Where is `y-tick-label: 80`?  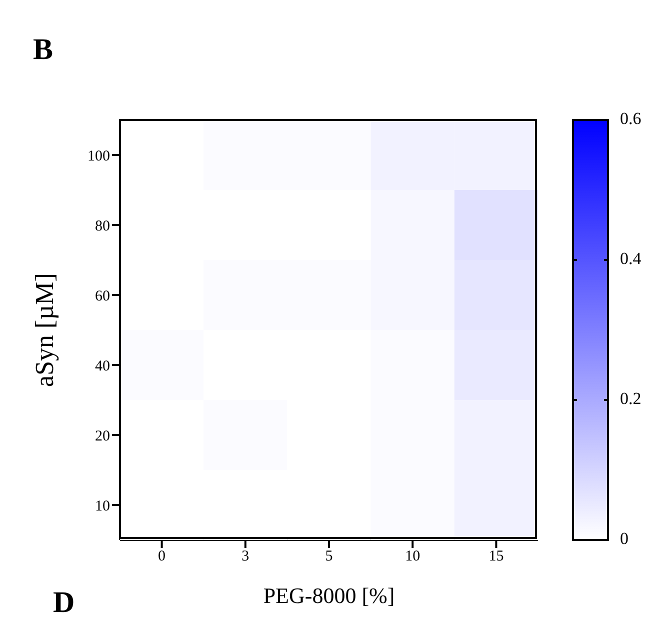 y-tick-label: 80 is located at coordinates (102, 226).